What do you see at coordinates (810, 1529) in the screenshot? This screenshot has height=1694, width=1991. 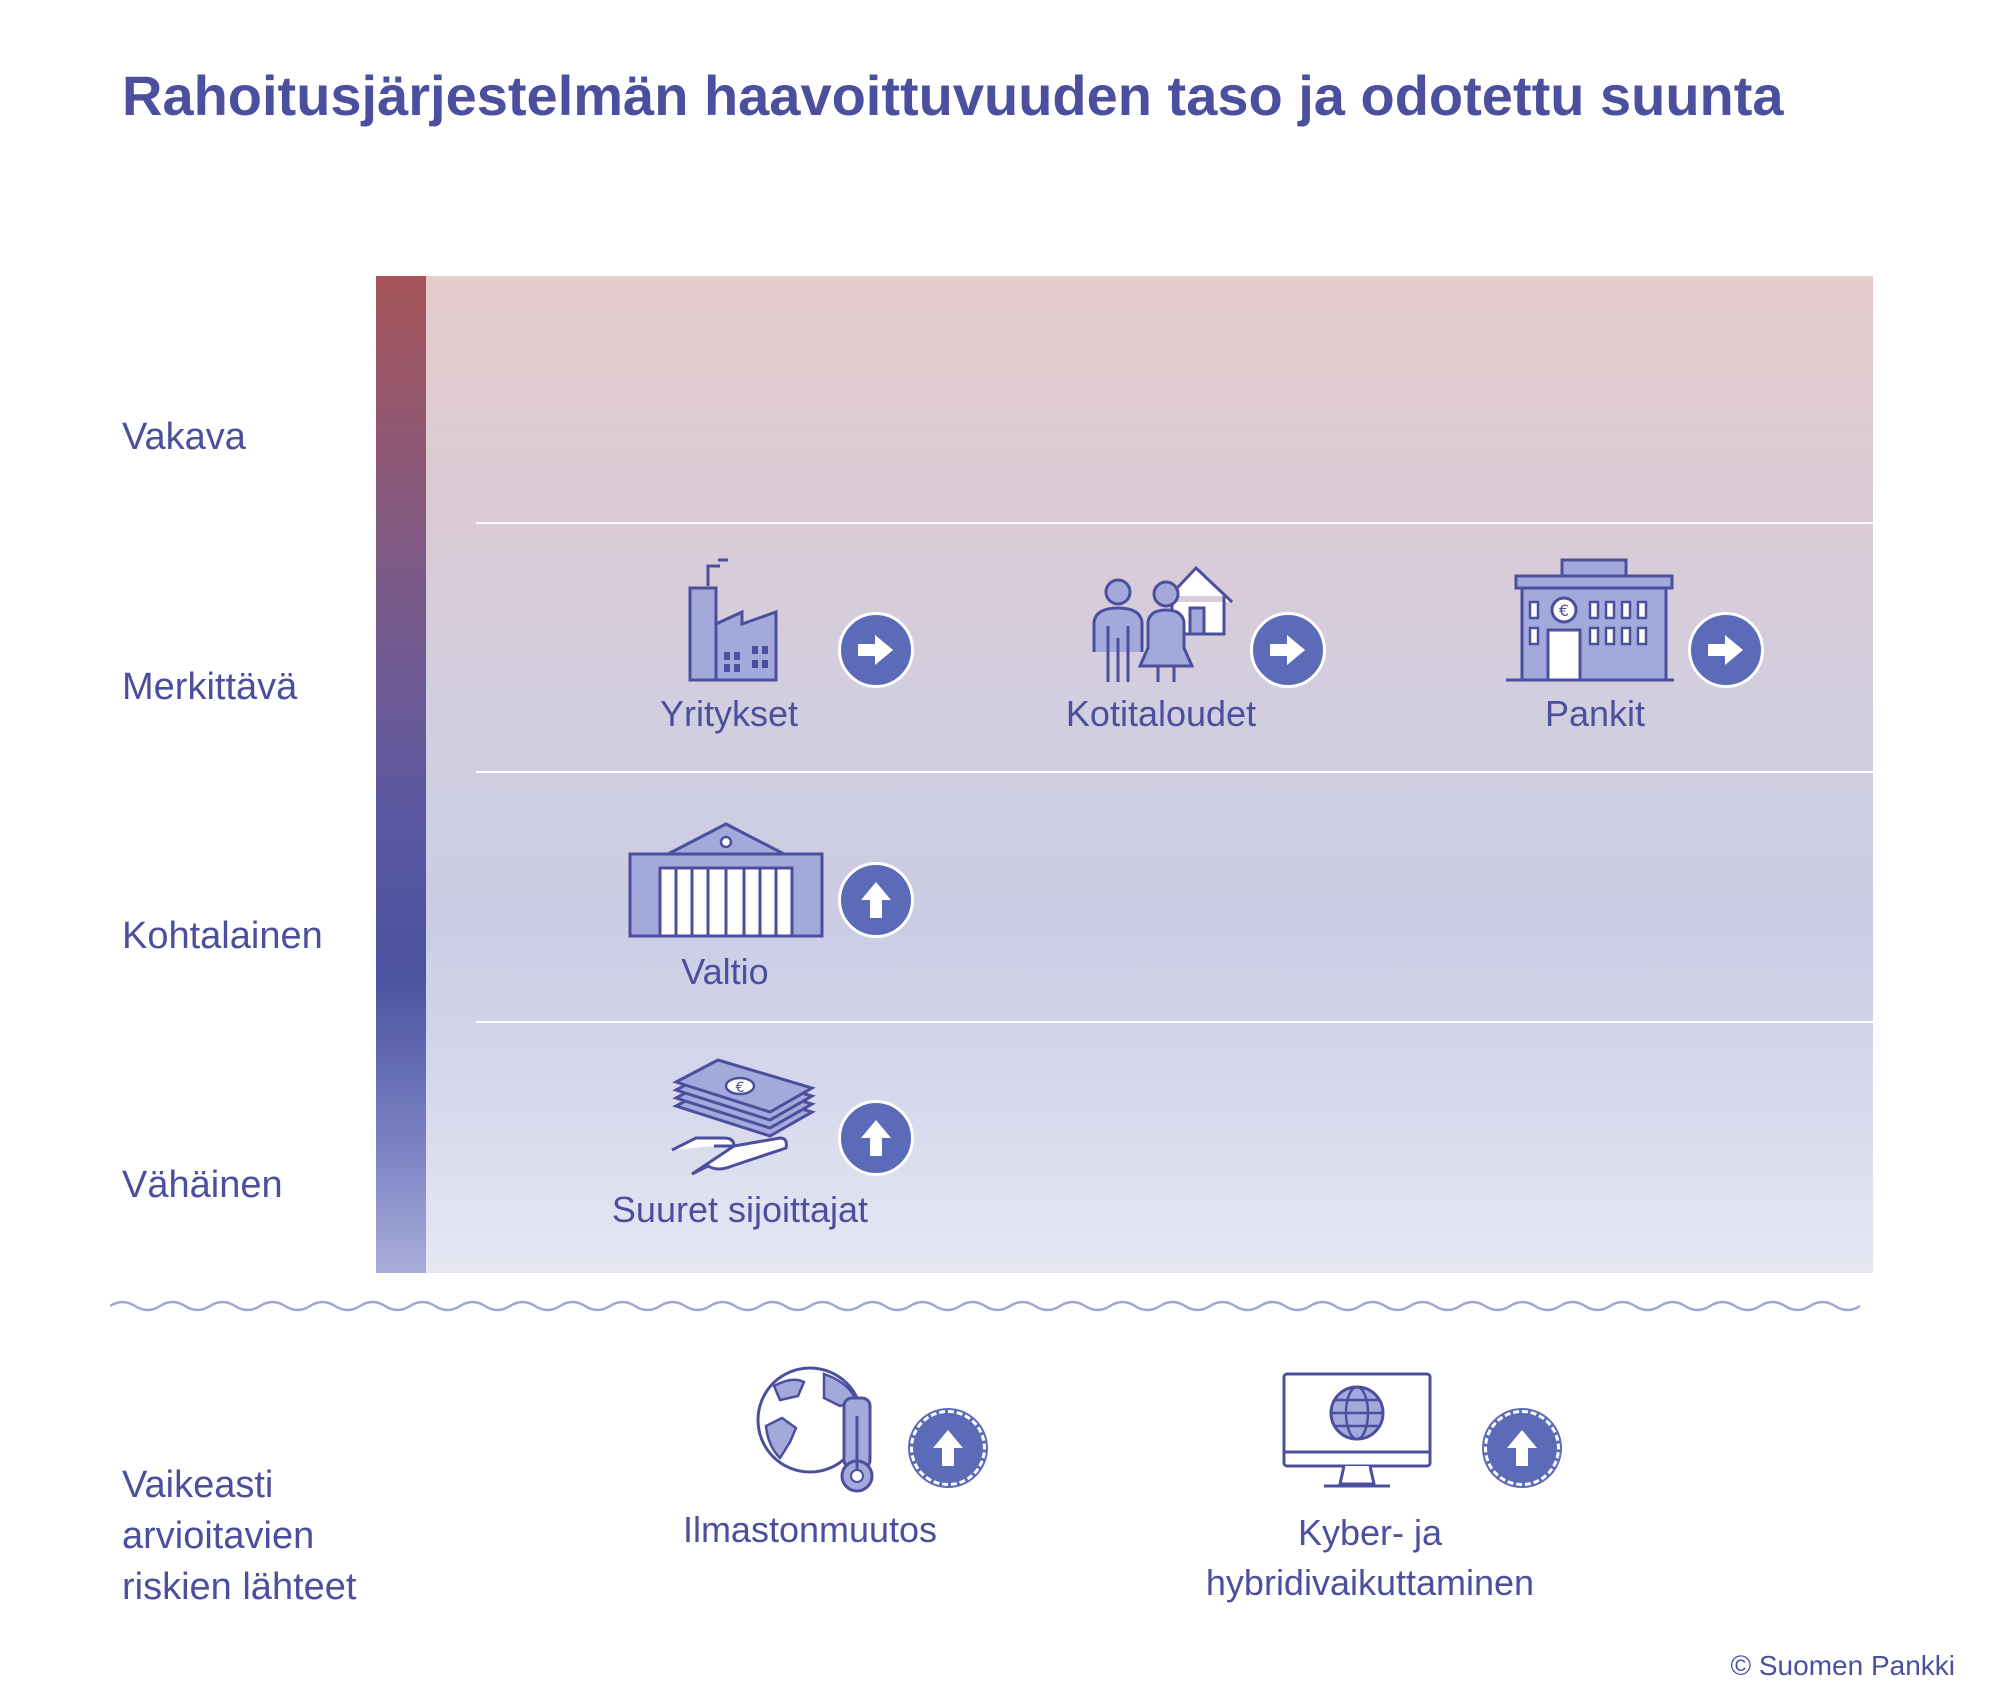 I see `source-label-climate: Ilmastonmuutos` at bounding box center [810, 1529].